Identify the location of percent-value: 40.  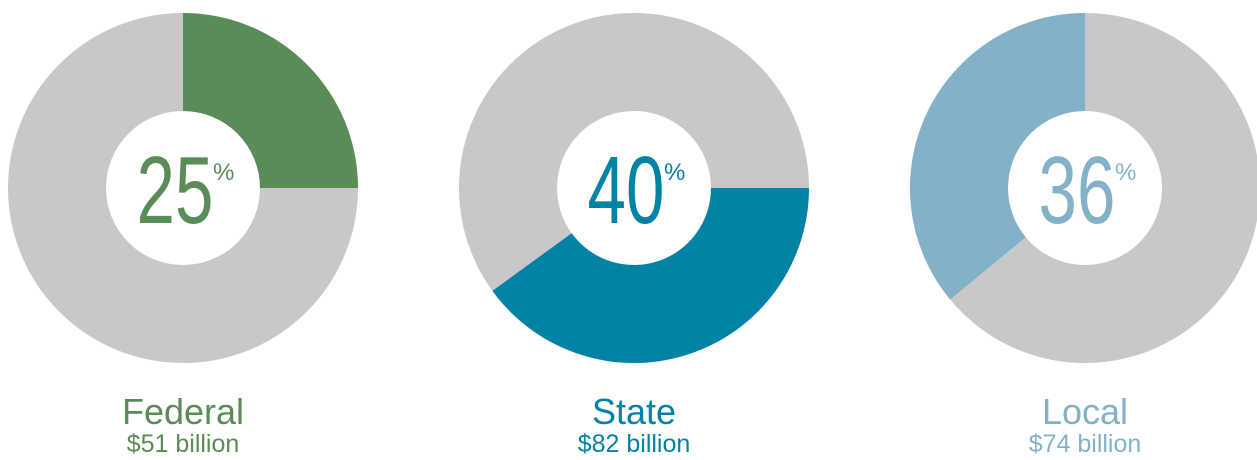
(626, 190).